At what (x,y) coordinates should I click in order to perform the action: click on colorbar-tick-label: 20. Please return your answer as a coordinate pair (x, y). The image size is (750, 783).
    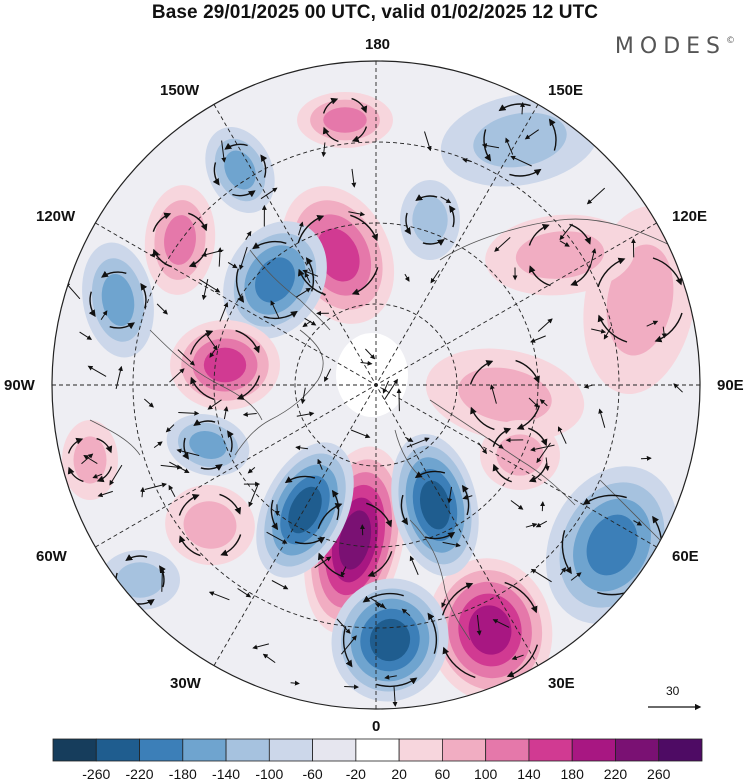
    Looking at the image, I should click on (399, 774).